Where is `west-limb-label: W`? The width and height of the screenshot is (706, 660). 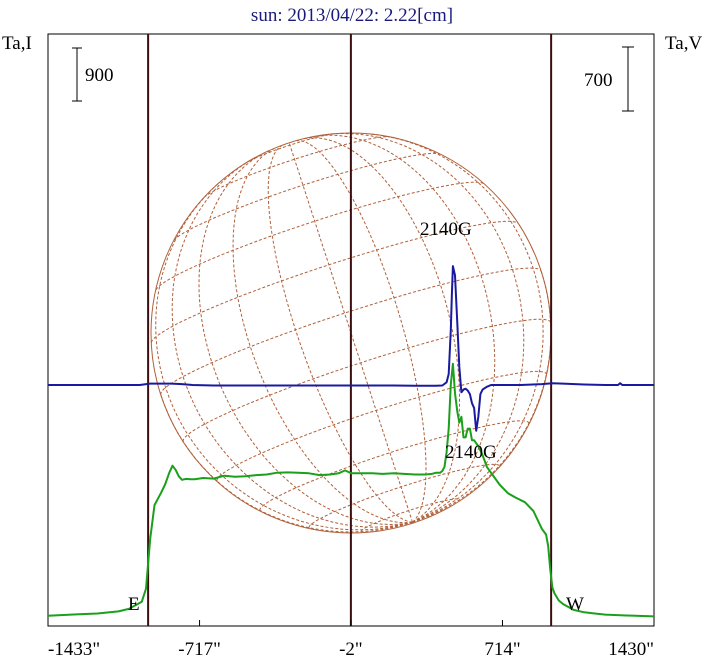 west-limb-label: W is located at coordinates (575, 604).